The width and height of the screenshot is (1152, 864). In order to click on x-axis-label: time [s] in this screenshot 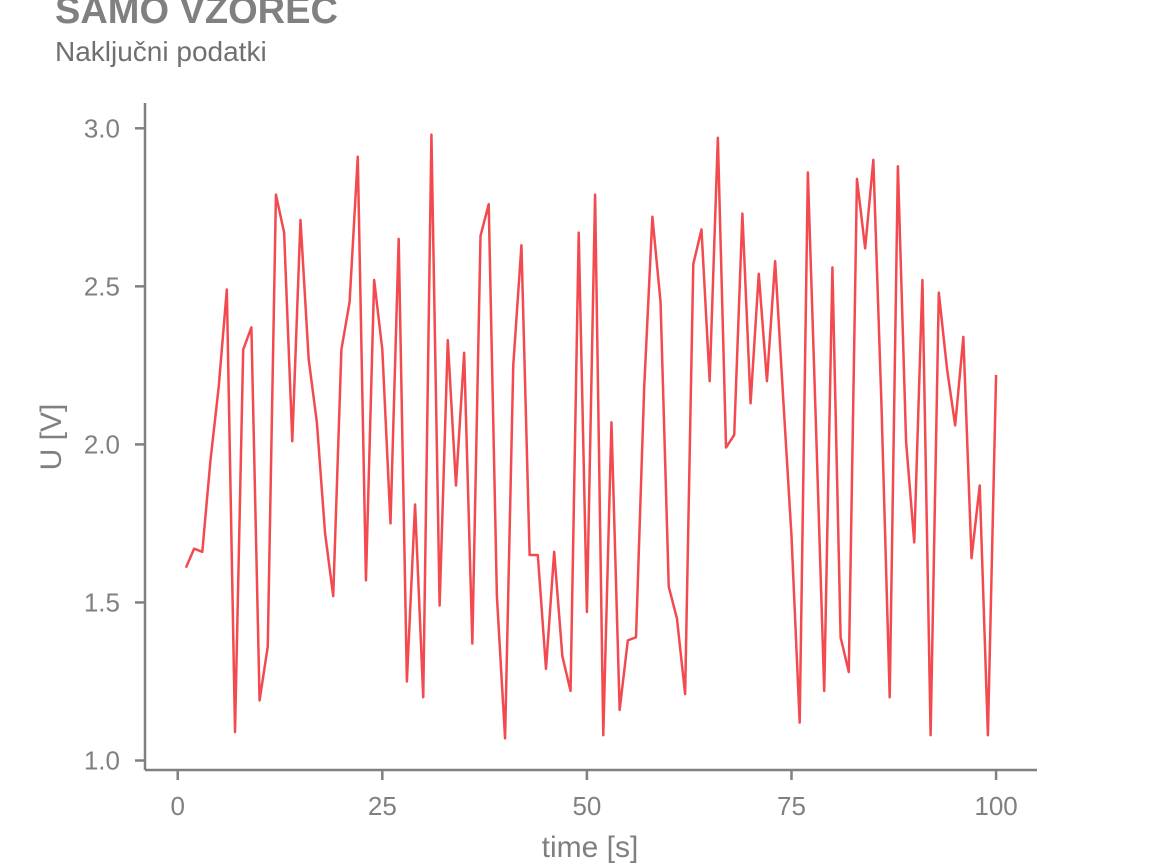, I will do `click(590, 847)`.